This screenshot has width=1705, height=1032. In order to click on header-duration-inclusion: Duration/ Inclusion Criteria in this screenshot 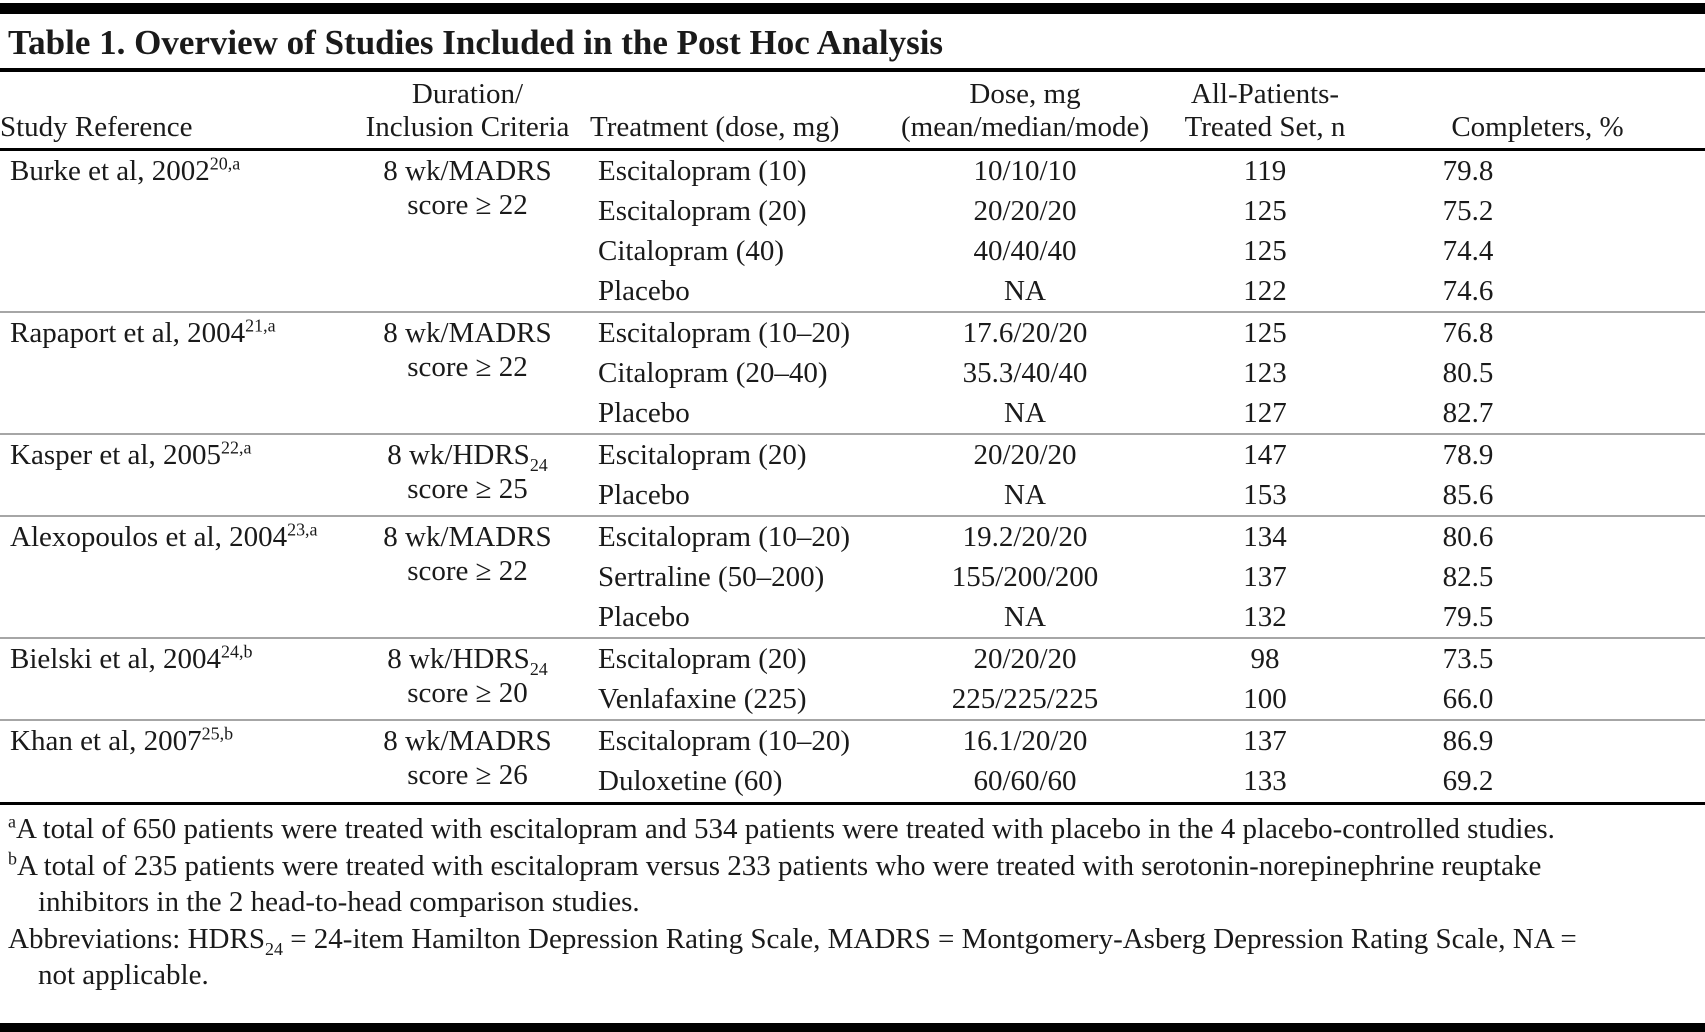, I will do `click(467, 111)`.